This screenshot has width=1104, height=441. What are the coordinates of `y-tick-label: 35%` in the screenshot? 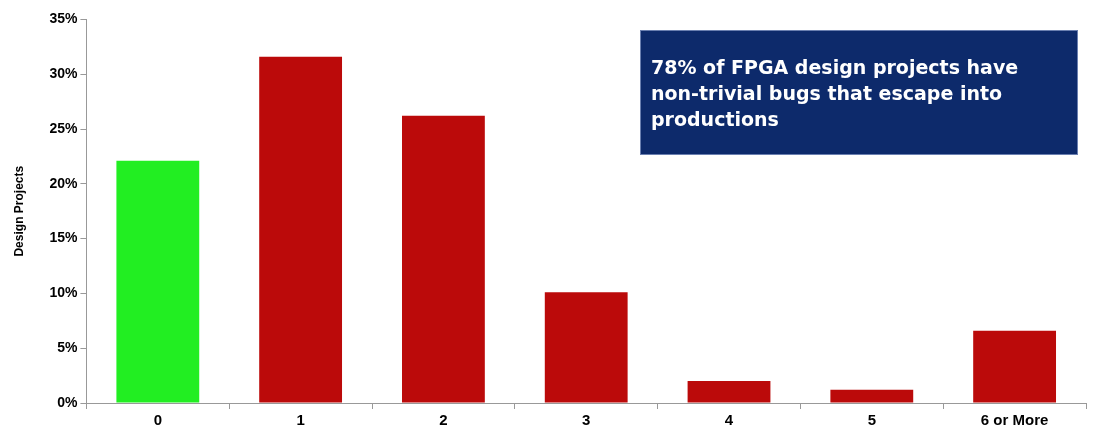 It's located at (63, 18).